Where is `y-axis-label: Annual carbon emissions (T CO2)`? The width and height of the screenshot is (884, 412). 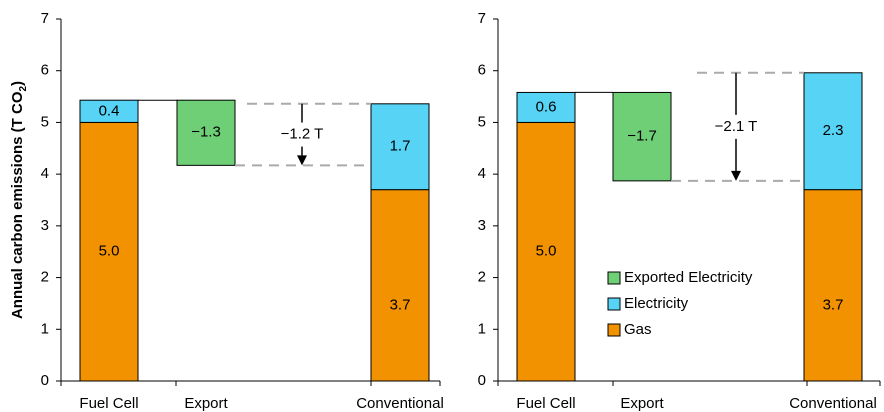 y-axis-label: Annual carbon emissions (T CO2) is located at coordinates (19, 200).